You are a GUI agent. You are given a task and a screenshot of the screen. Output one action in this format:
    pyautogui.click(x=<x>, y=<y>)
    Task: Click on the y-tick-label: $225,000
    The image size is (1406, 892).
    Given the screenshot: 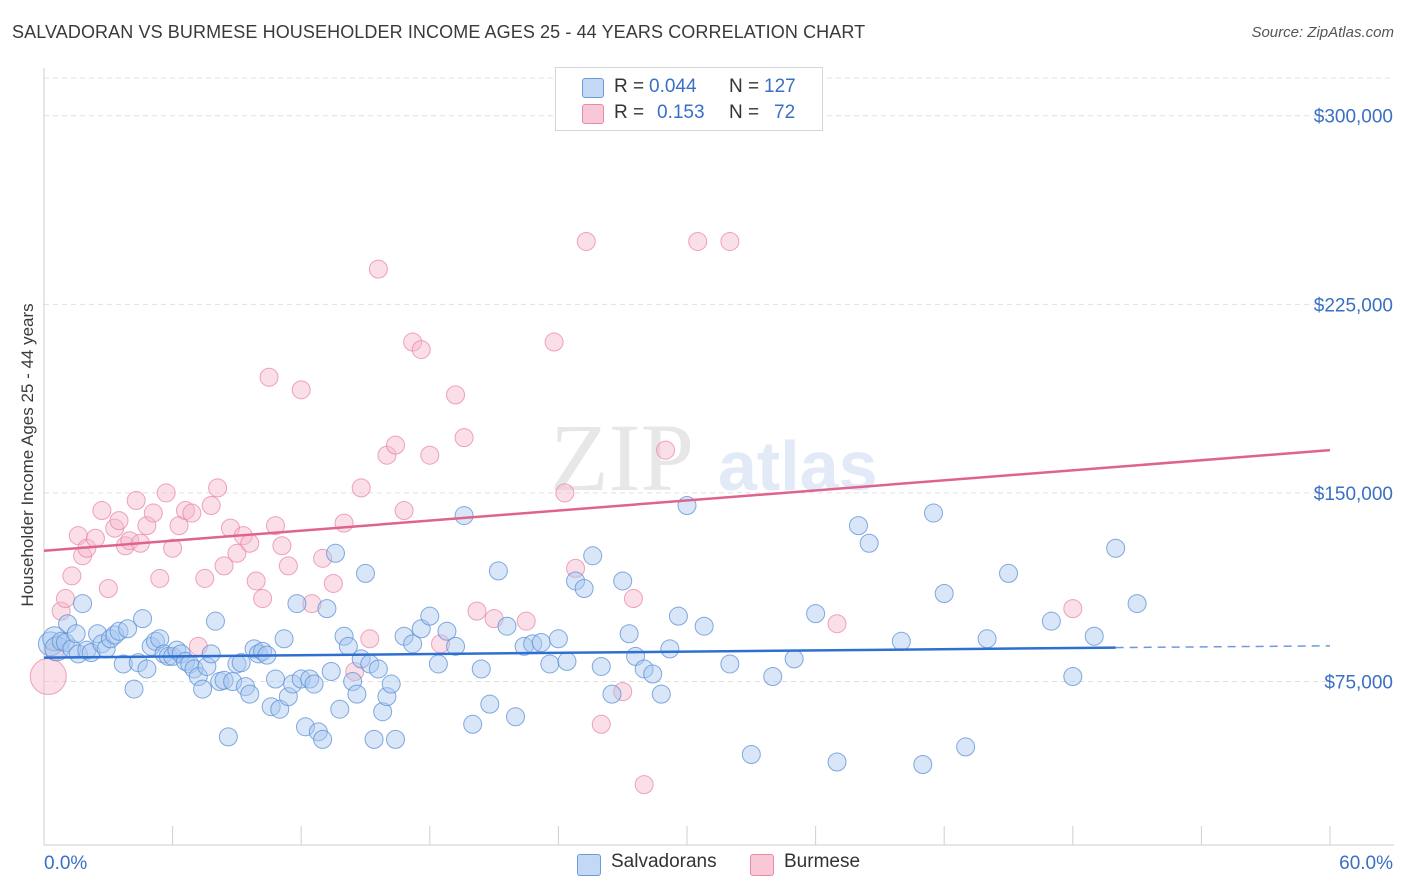 What is the action you would take?
    pyautogui.click(x=1353, y=305)
    